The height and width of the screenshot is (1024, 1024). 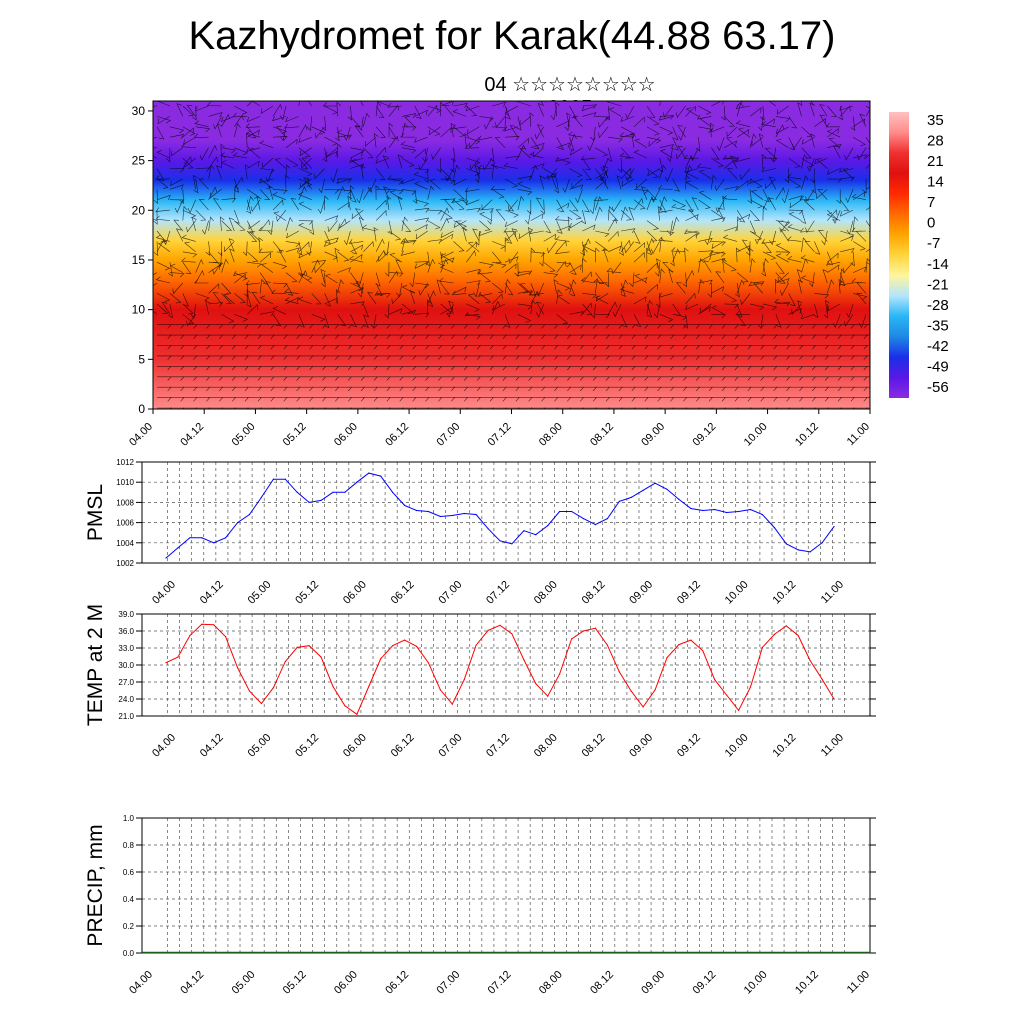 What do you see at coordinates (141, 435) in the screenshot?
I see `x-tick-label: 04.00` at bounding box center [141, 435].